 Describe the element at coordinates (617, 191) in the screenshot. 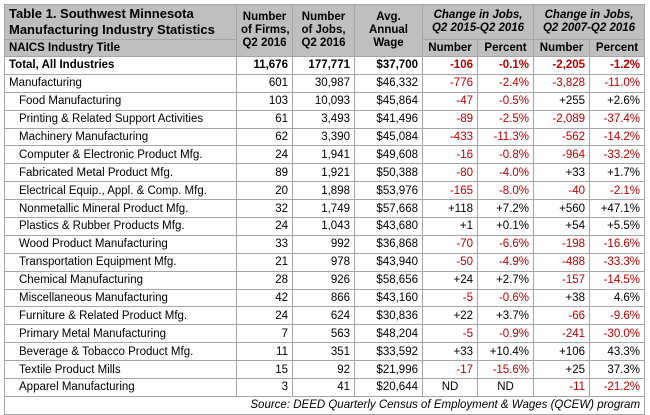

I see `change-percent-2007: -2.1%` at that location.